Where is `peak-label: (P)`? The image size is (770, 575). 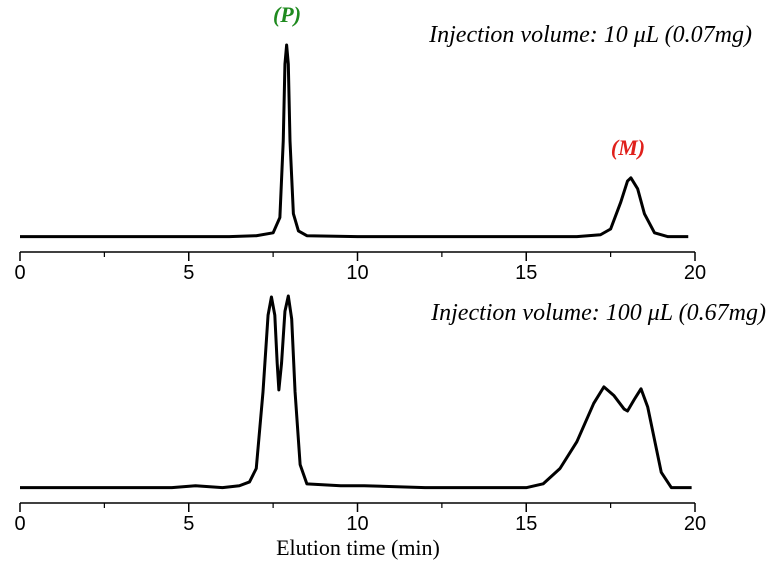
peak-label: (P) is located at coordinates (287, 14).